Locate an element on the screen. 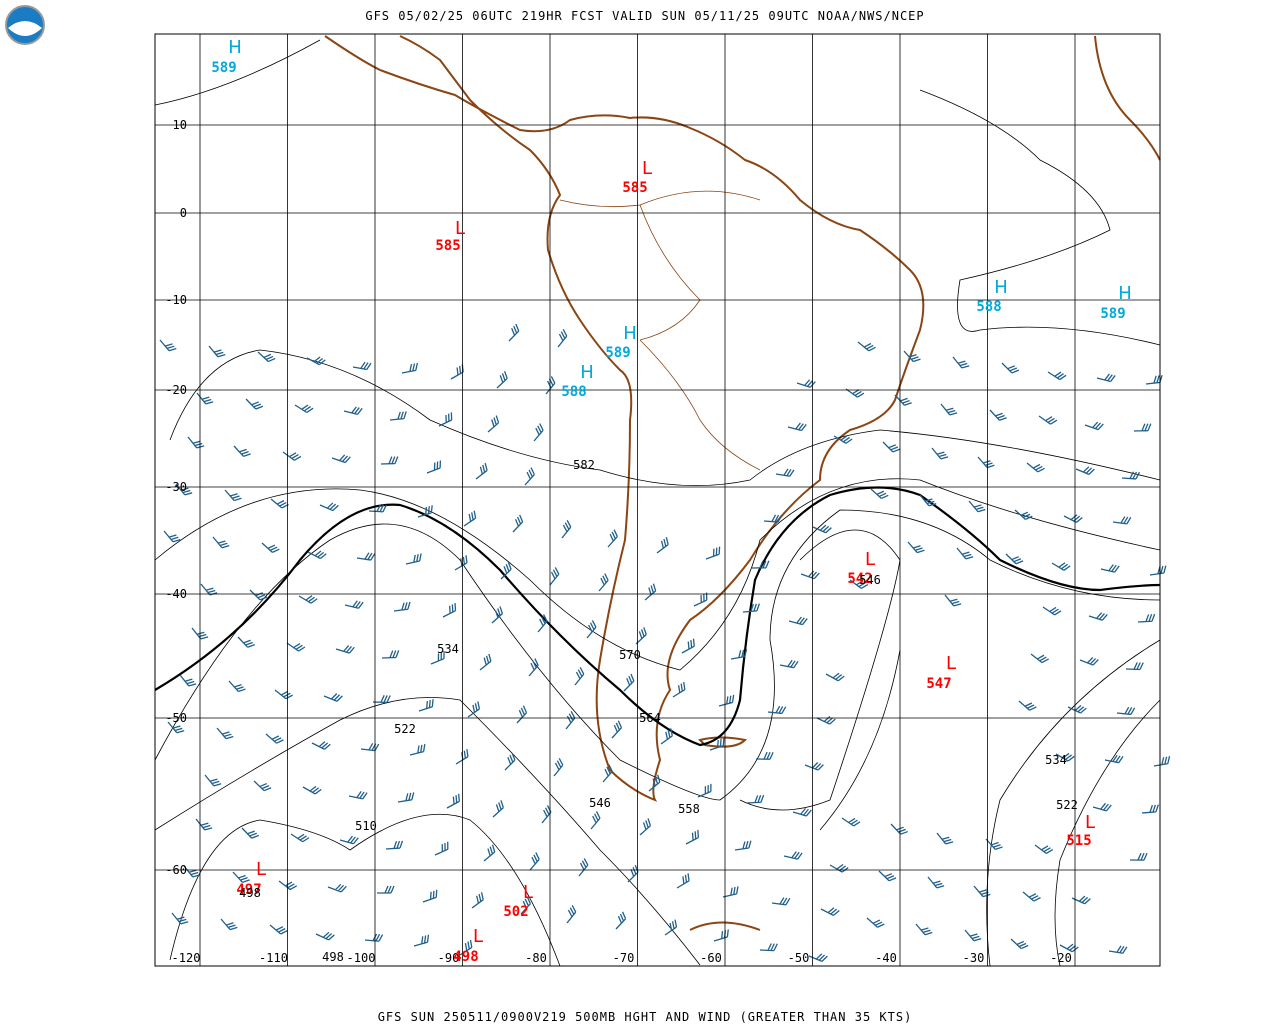  borders is located at coordinates (660, 330).